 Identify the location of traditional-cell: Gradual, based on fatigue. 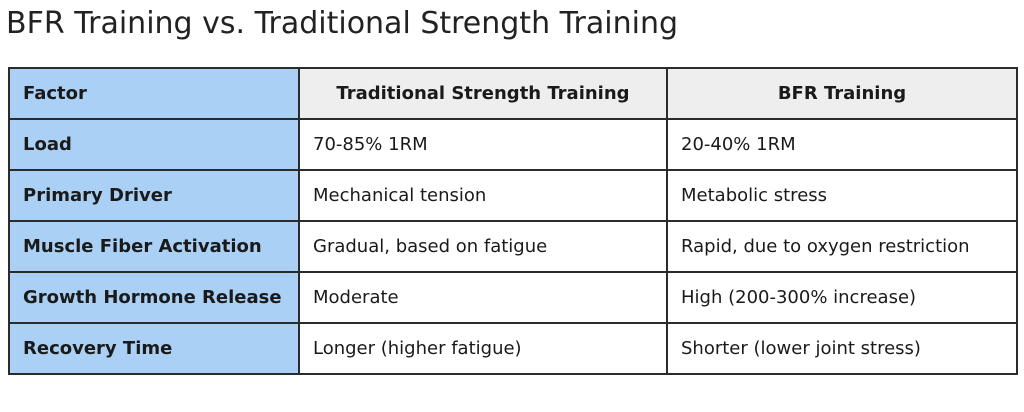
(483, 246).